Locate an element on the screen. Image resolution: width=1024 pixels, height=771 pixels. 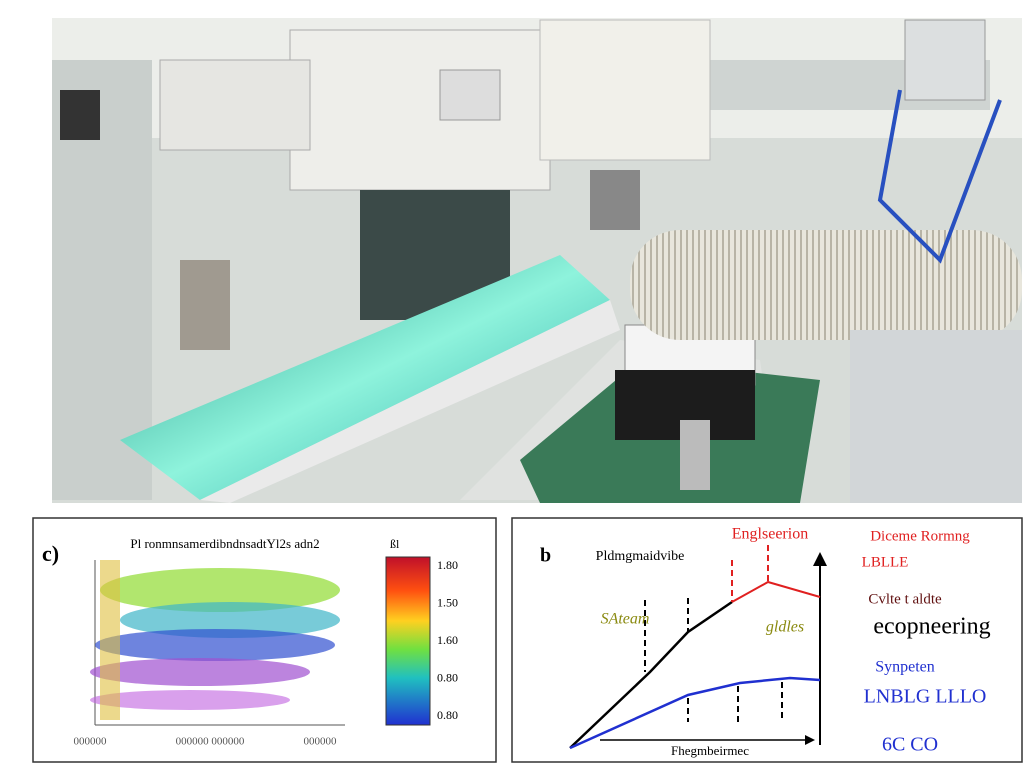
x-axis-label: Fhegmbeirmec is located at coordinates (710, 750).